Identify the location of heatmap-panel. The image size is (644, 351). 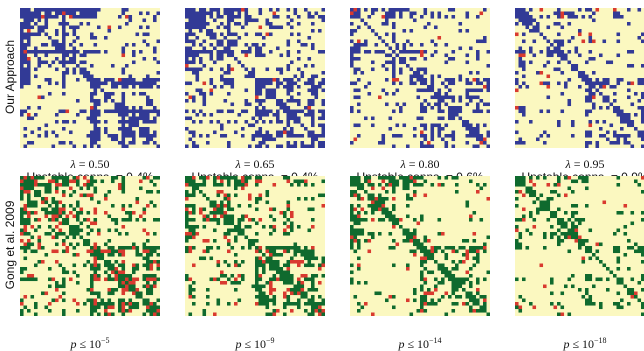
(90, 246).